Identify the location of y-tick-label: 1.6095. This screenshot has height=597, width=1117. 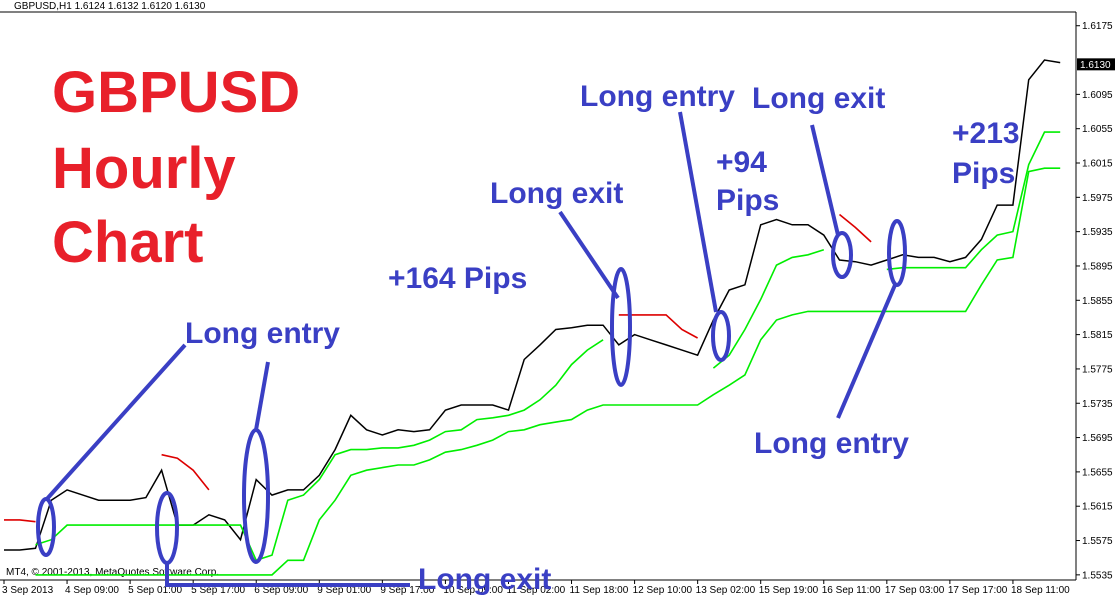
(1097, 95).